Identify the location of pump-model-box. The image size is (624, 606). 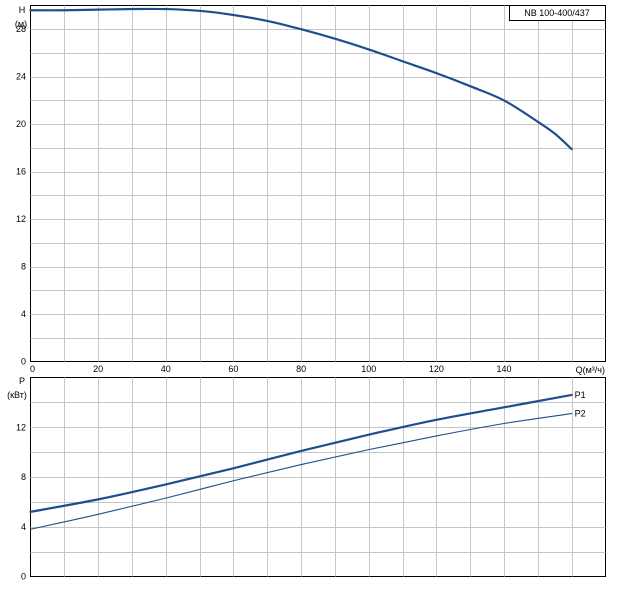
(557, 13).